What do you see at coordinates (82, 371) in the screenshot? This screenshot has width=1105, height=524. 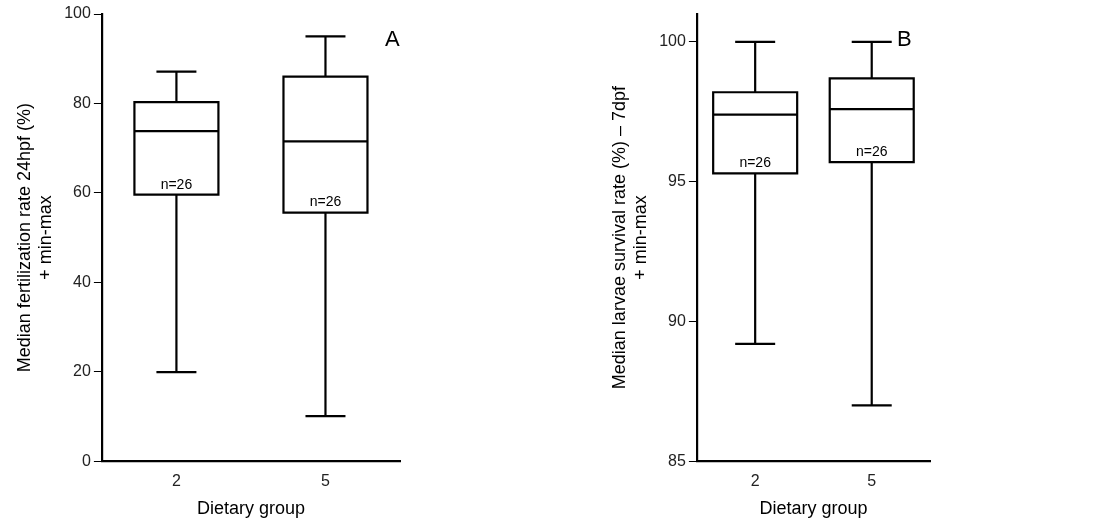 I see `y-tick-label: 20` at bounding box center [82, 371].